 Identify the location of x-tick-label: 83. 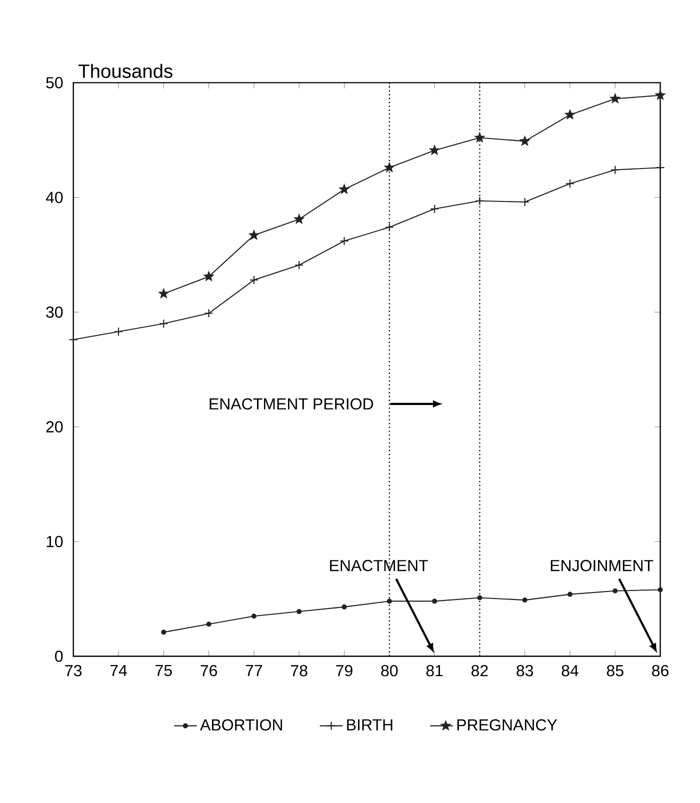
(524, 670).